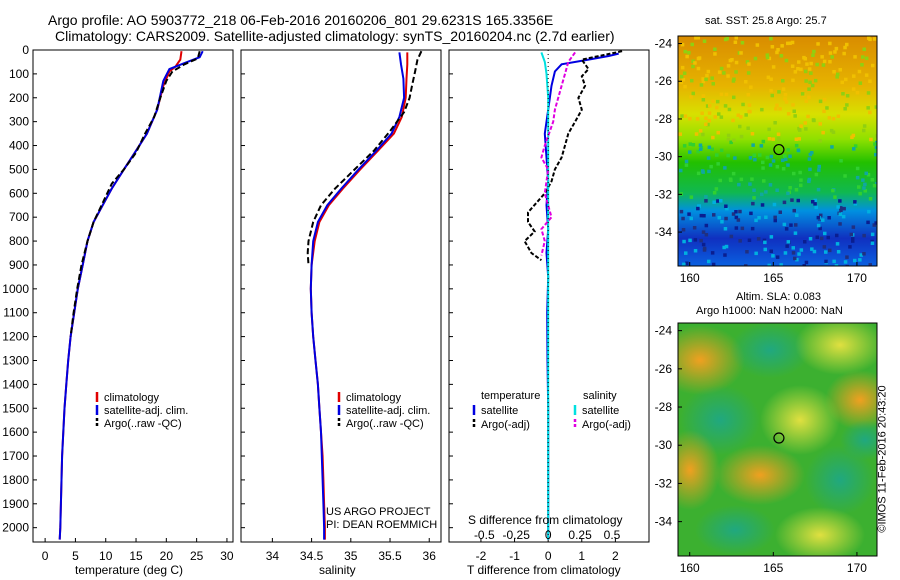  I want to click on s-tick-label: 0.5, so click(612, 535).